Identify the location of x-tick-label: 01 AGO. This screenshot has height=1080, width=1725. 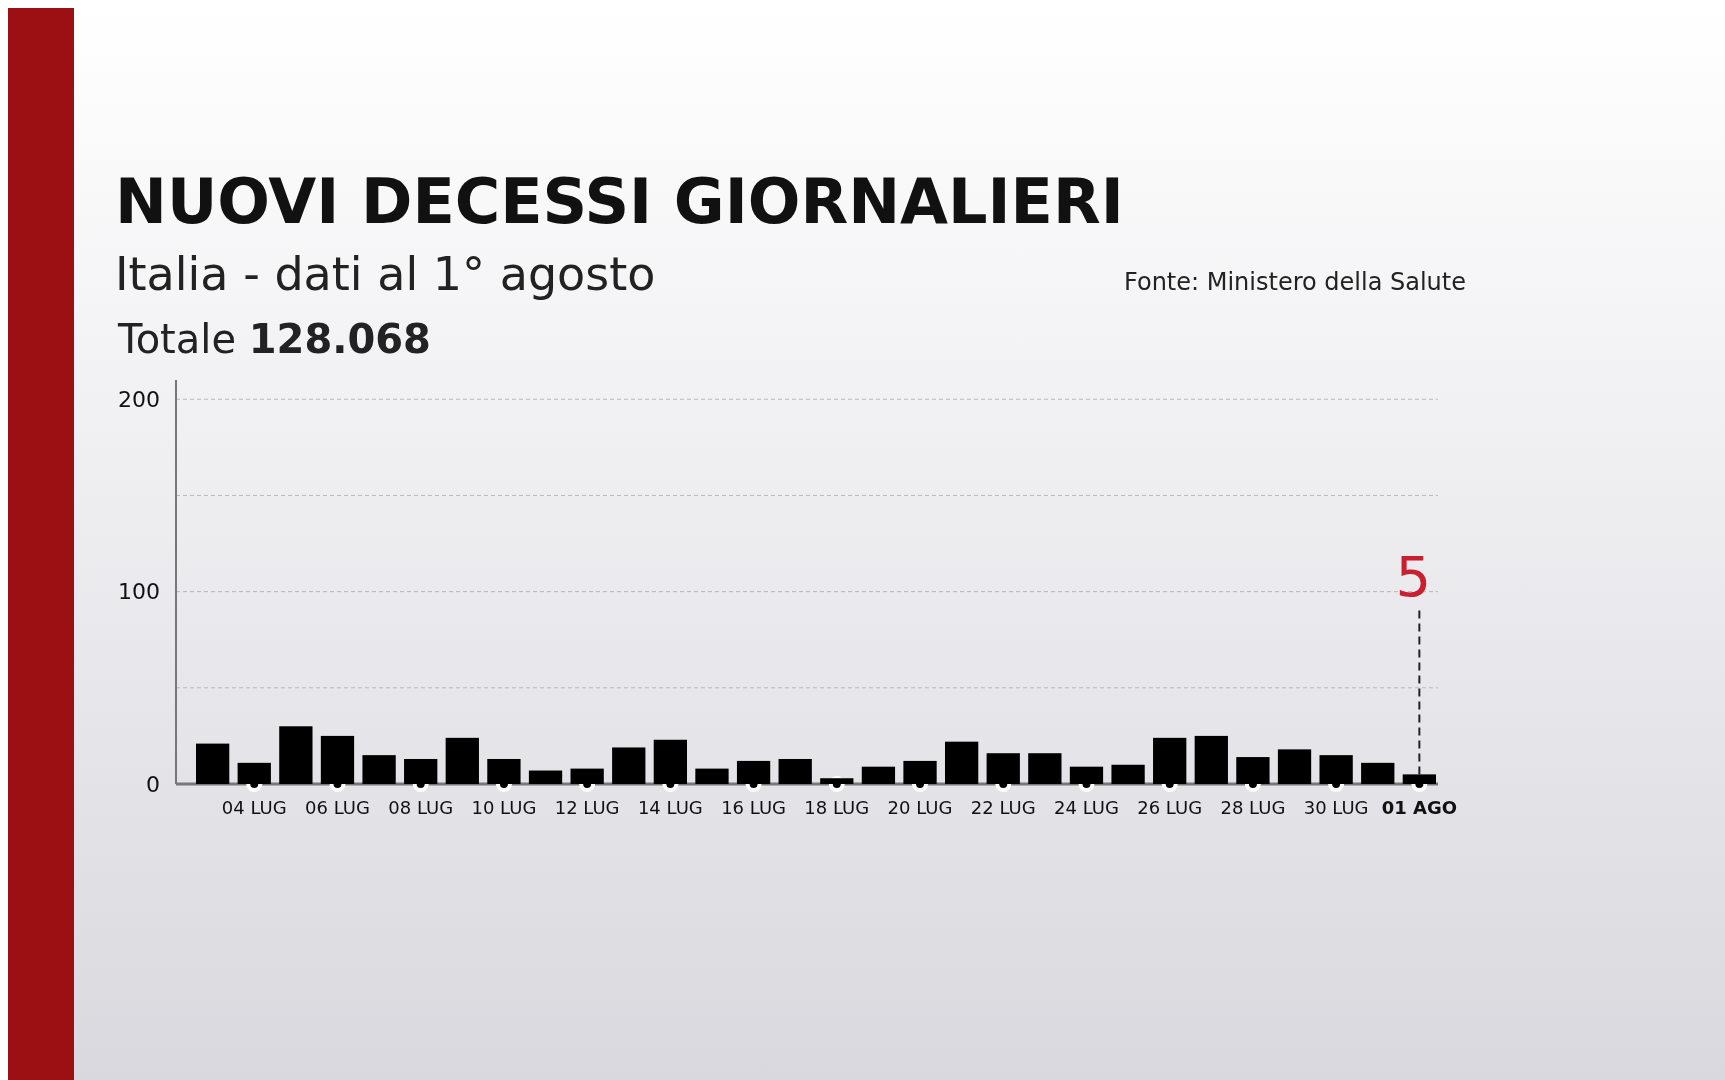
(1419, 807).